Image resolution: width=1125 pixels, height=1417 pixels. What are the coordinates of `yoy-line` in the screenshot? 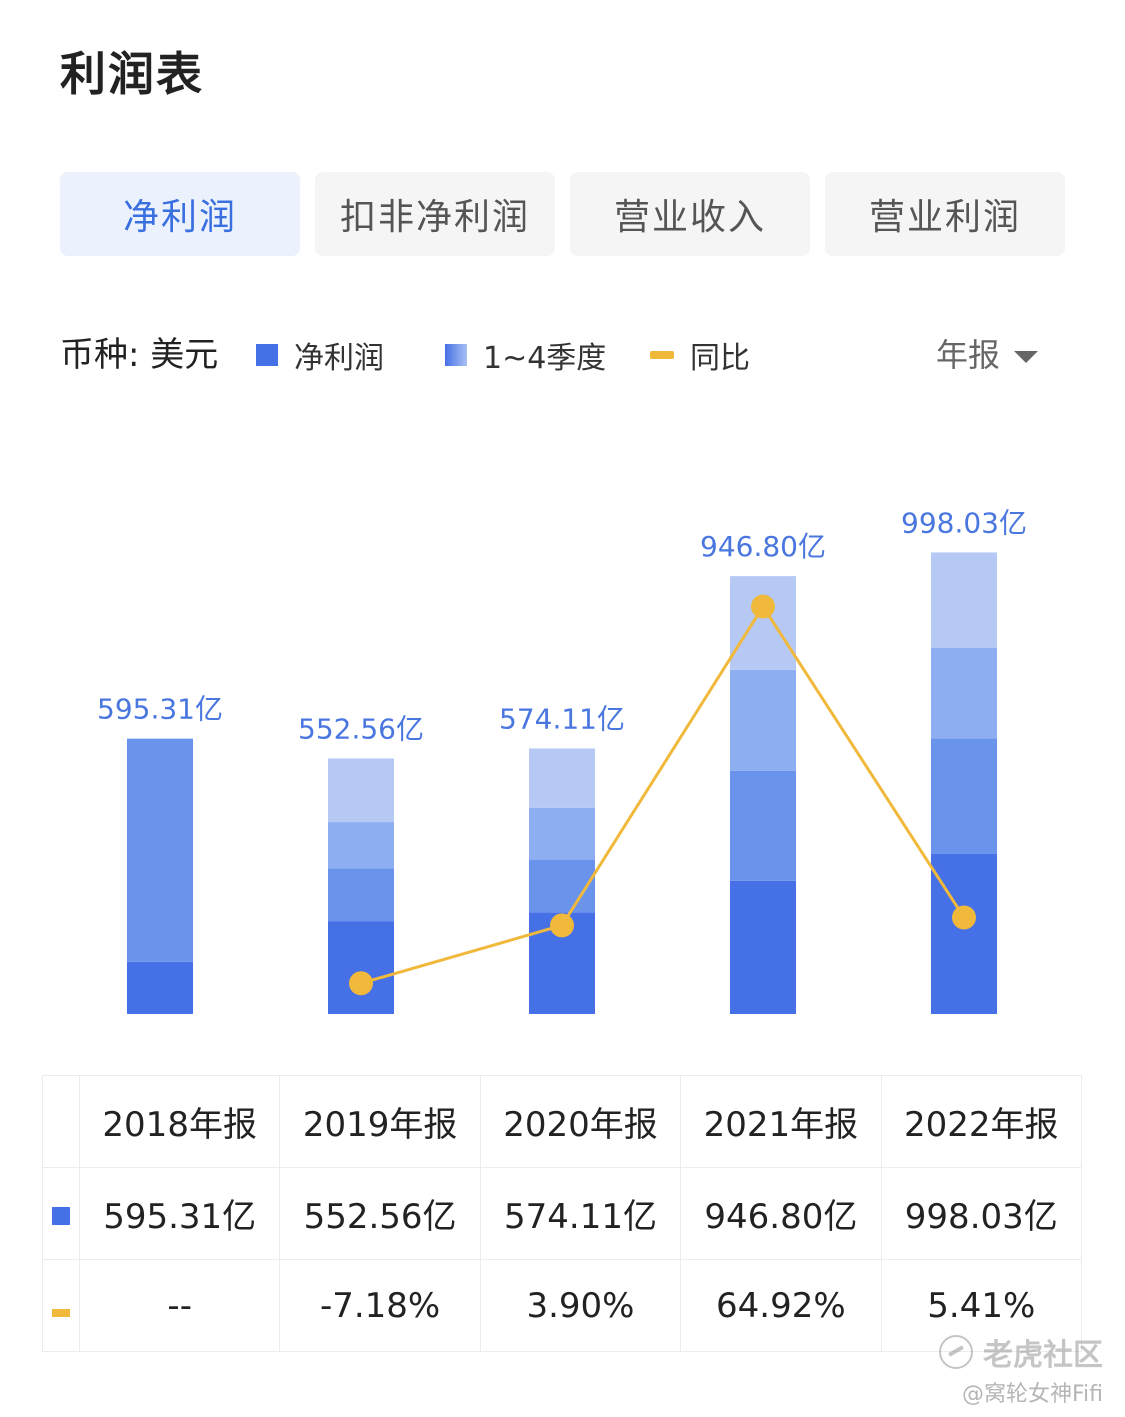 It's located at (663, 794).